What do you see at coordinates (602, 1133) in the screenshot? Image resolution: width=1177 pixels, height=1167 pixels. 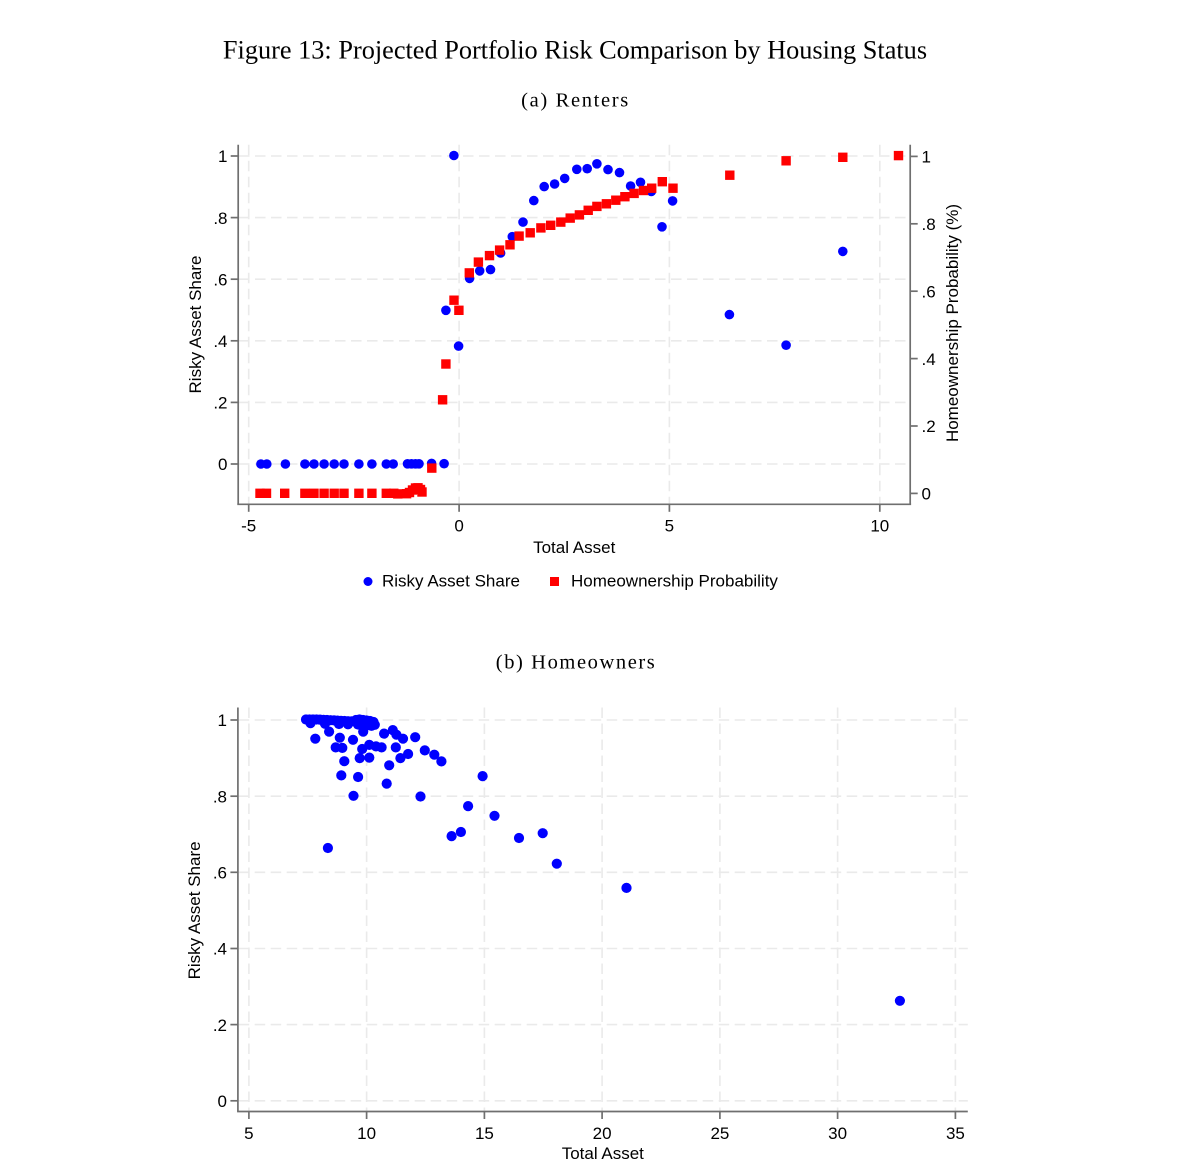 I see `svg-text: 20` at bounding box center [602, 1133].